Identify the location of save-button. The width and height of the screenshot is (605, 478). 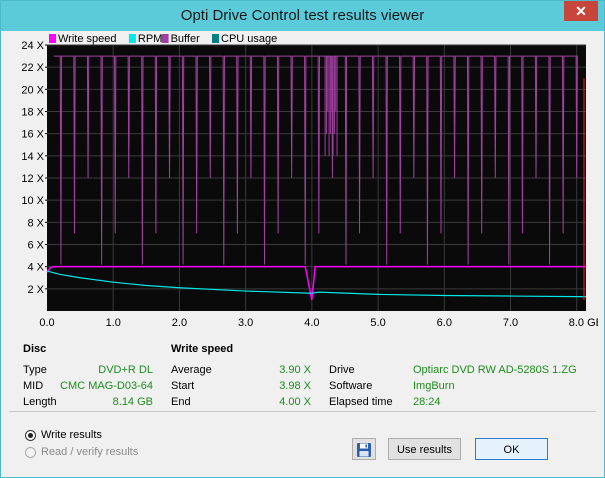
(364, 449).